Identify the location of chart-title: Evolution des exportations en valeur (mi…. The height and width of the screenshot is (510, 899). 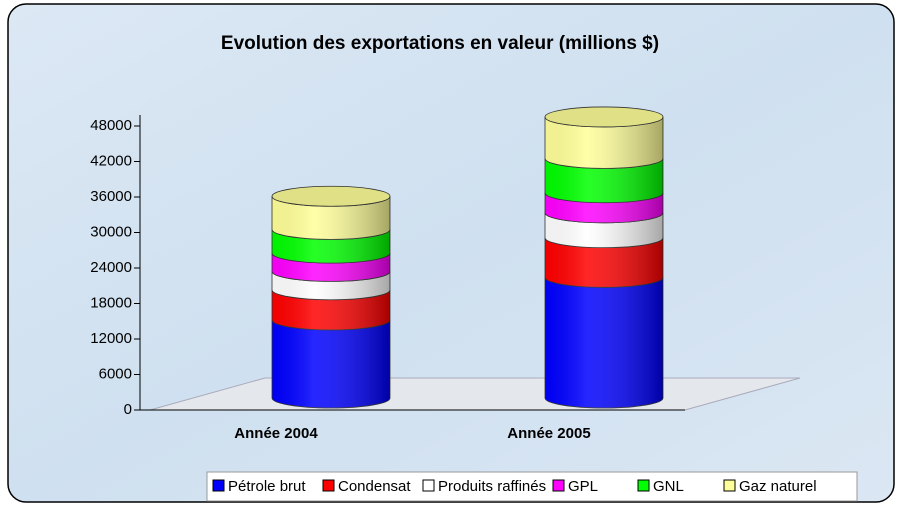
(440, 43).